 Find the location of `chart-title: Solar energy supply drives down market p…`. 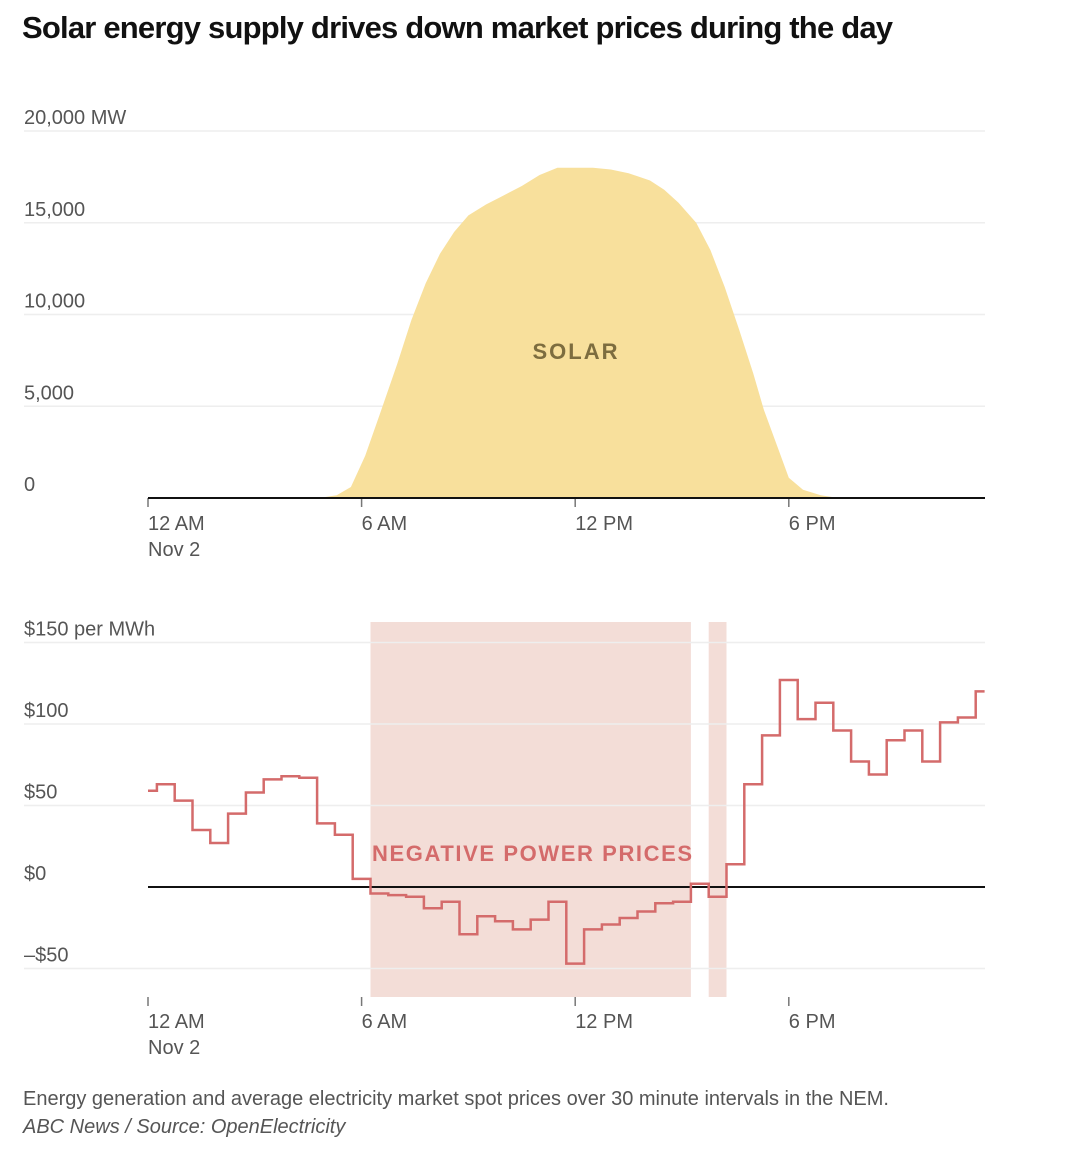

chart-title: Solar energy supply drives down market p… is located at coordinates (457, 27).